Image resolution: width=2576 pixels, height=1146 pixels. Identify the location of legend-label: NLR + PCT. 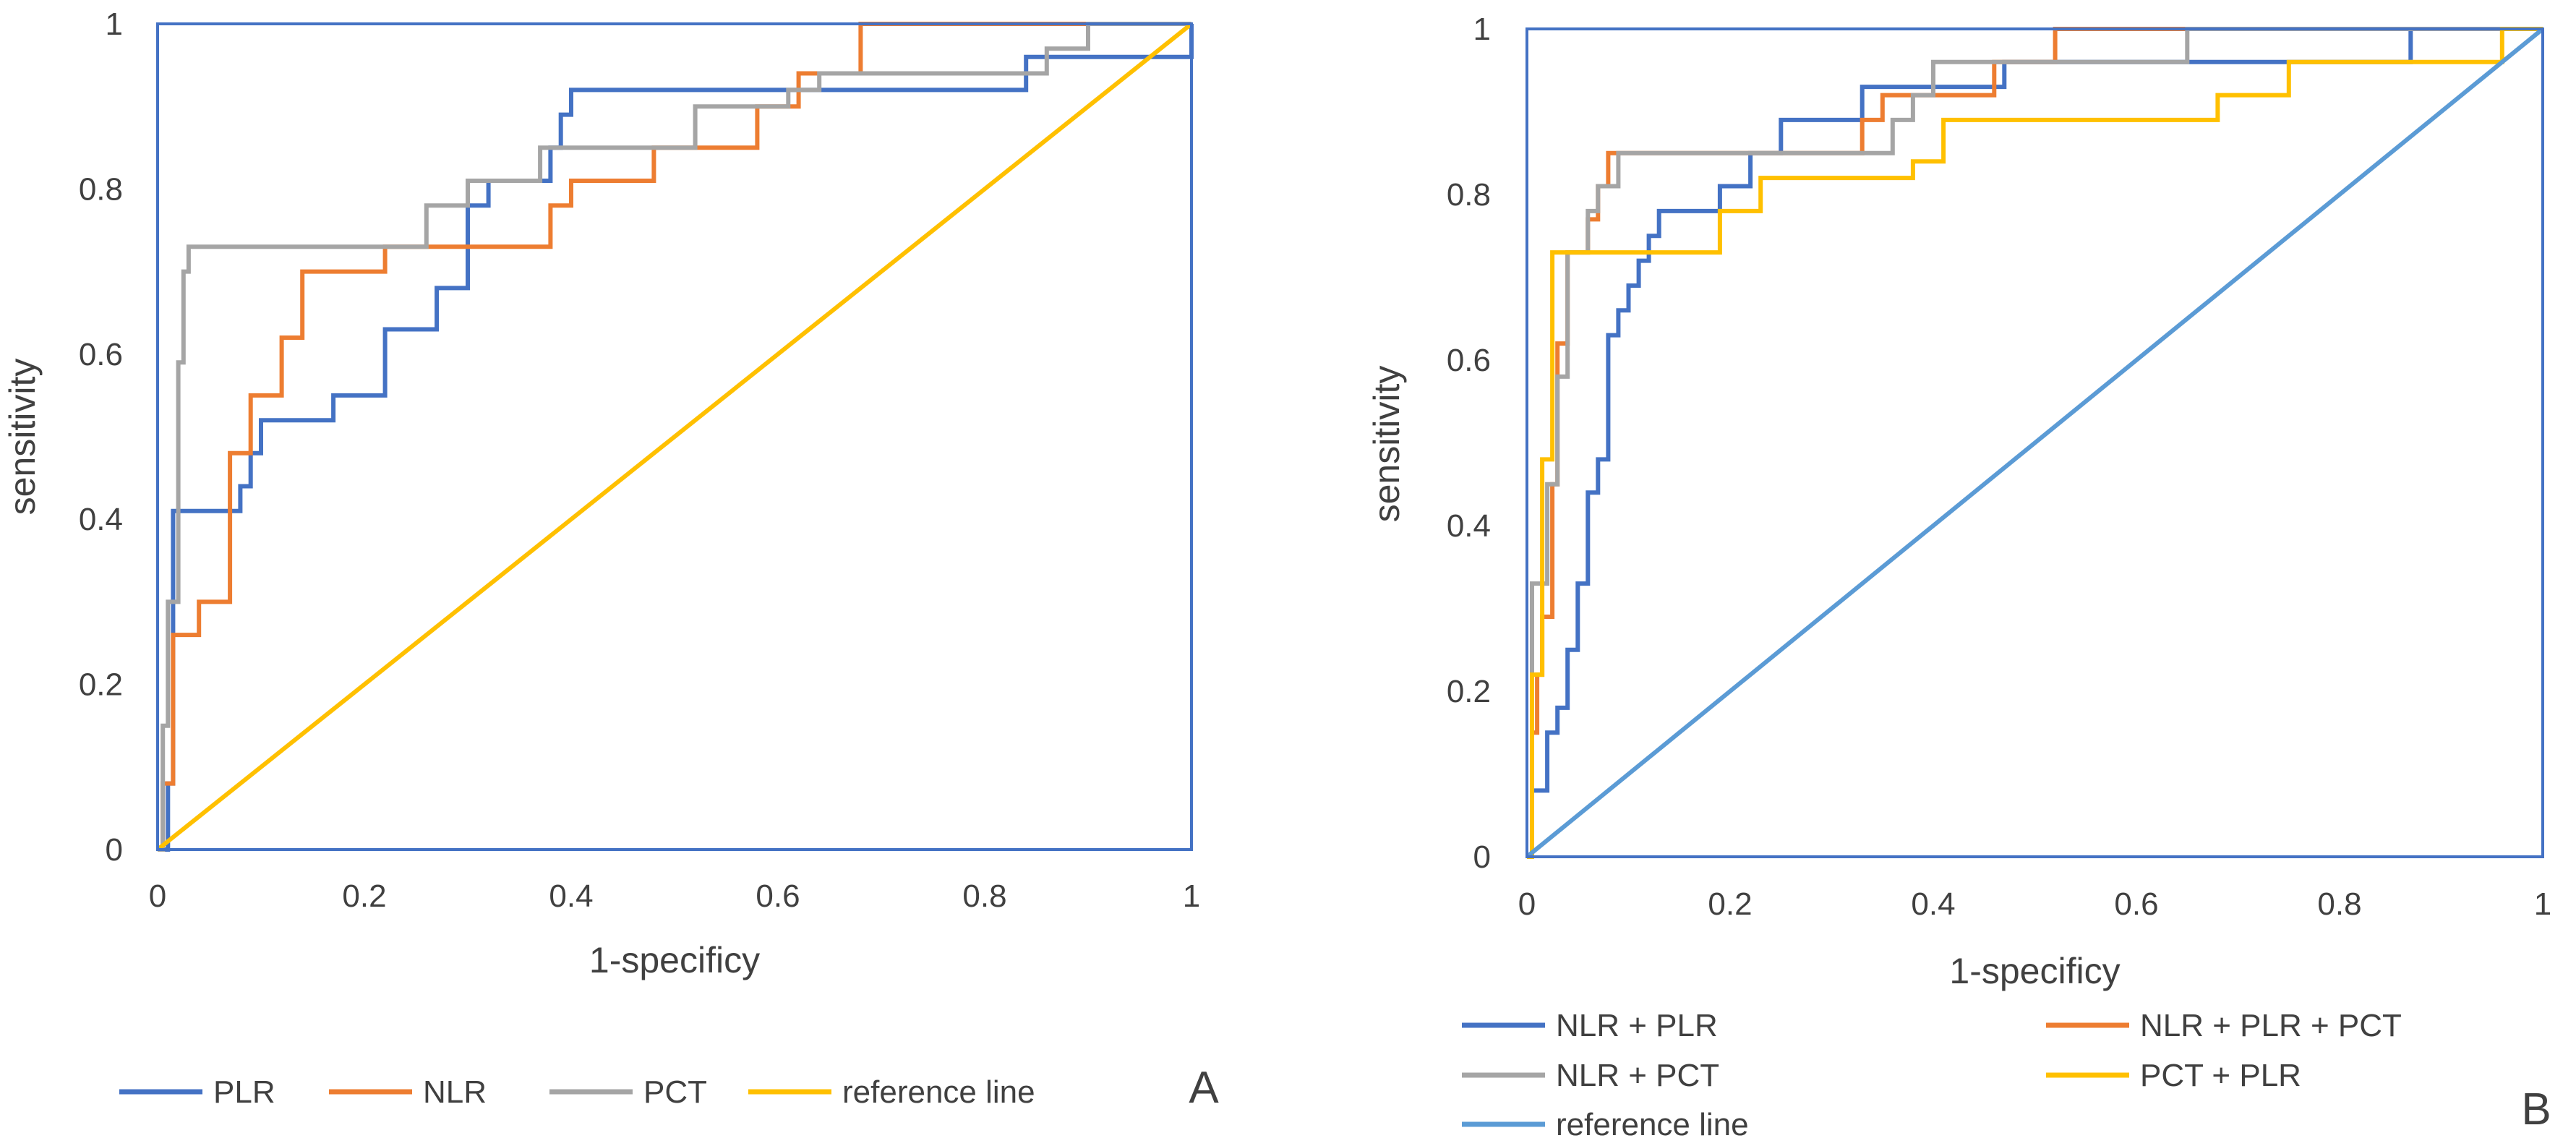
(1637, 1075).